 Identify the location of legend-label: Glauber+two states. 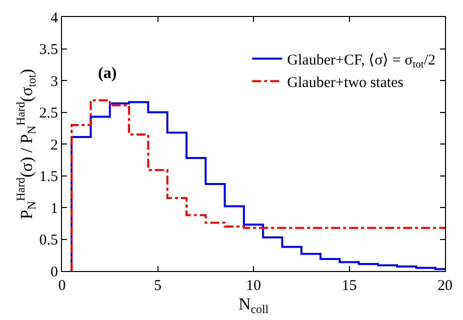
(345, 83).